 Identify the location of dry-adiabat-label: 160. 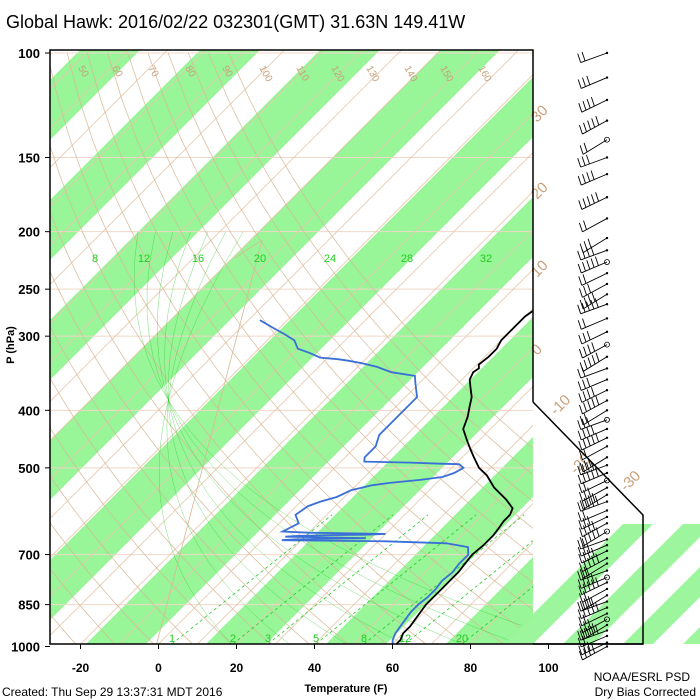
(484, 74).